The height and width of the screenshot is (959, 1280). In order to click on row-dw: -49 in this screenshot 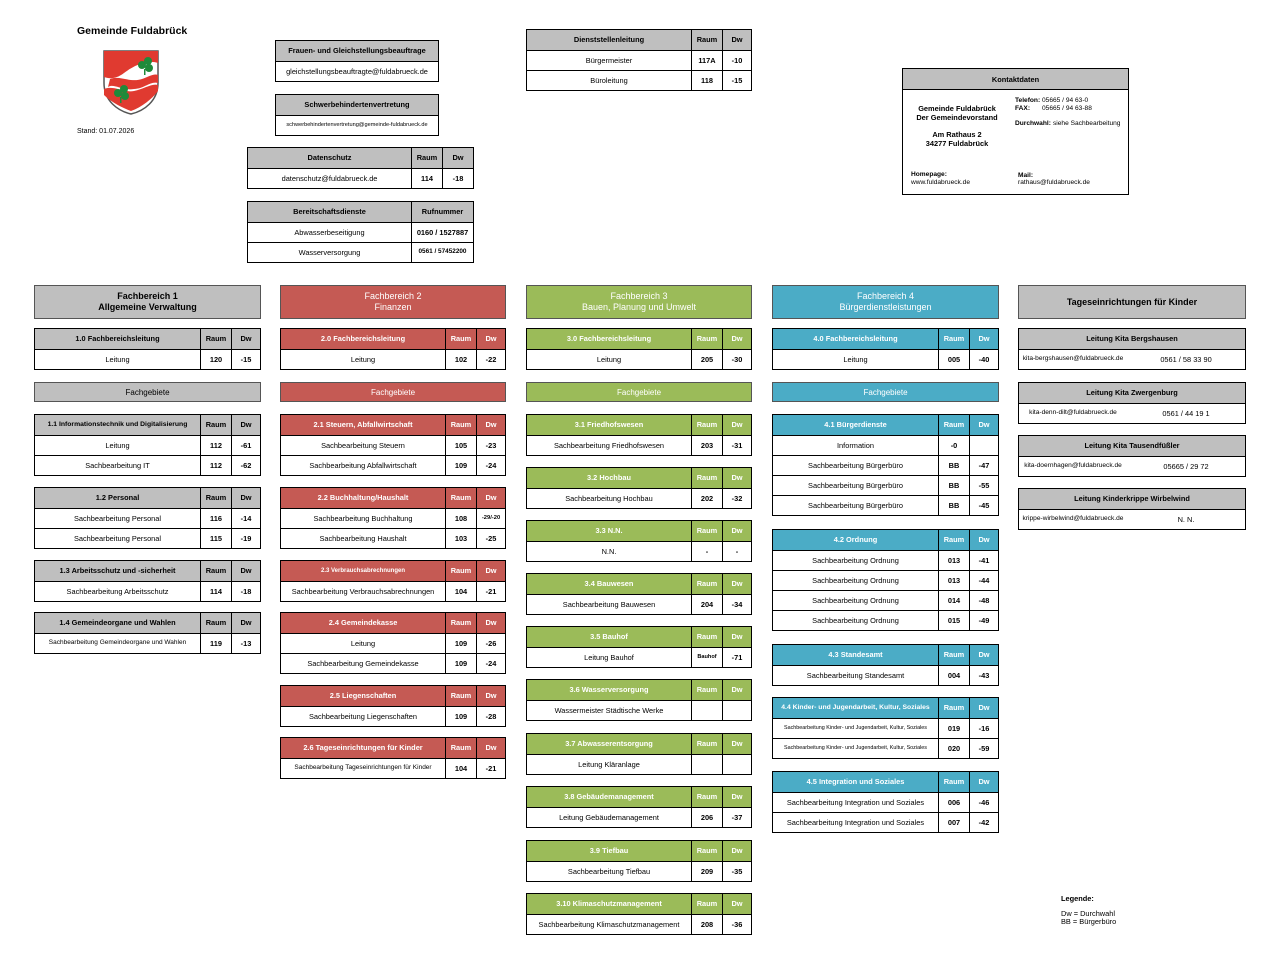, I will do `click(983, 620)`.